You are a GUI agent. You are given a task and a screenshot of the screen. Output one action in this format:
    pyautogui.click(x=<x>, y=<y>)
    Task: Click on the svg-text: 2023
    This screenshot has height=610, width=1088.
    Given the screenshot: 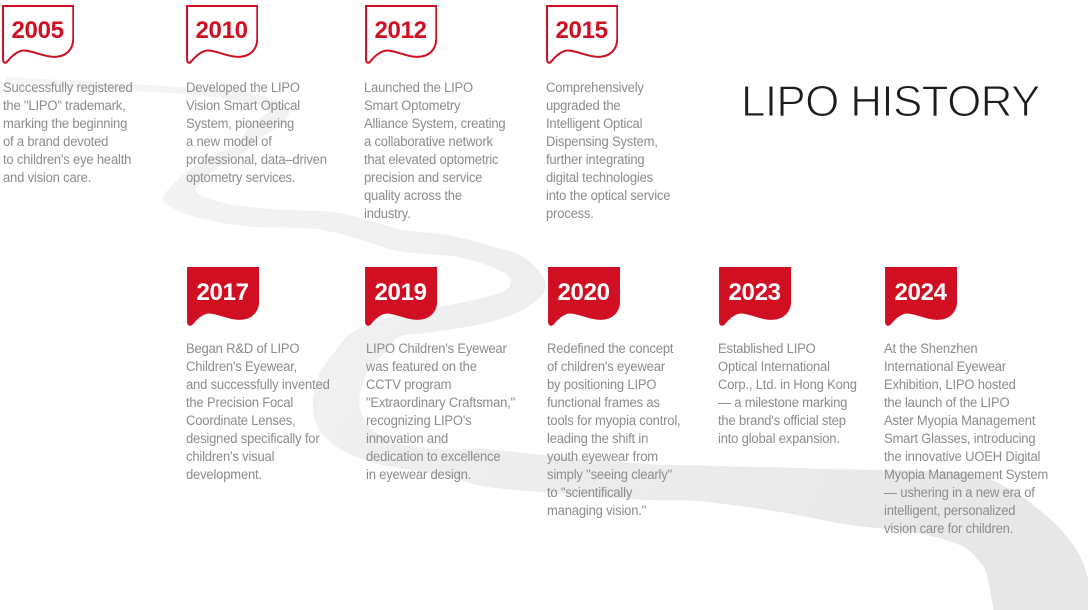 What is the action you would take?
    pyautogui.click(x=755, y=291)
    